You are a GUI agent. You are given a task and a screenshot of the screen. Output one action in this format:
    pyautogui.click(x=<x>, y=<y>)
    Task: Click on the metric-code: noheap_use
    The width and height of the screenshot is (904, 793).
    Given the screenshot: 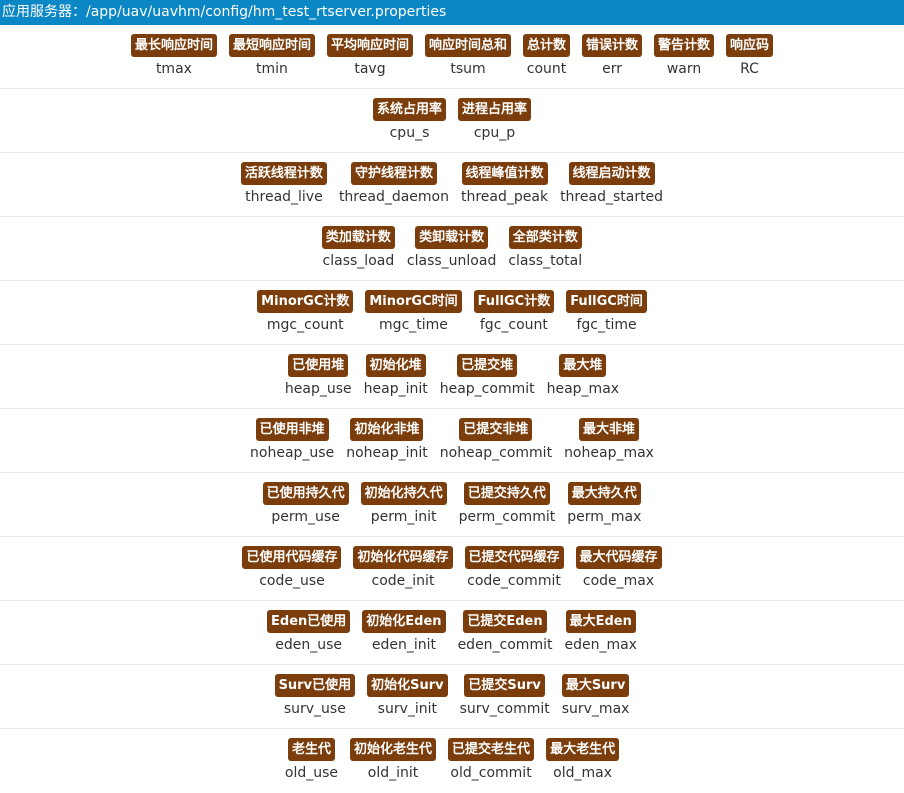 What is the action you would take?
    pyautogui.click(x=292, y=453)
    